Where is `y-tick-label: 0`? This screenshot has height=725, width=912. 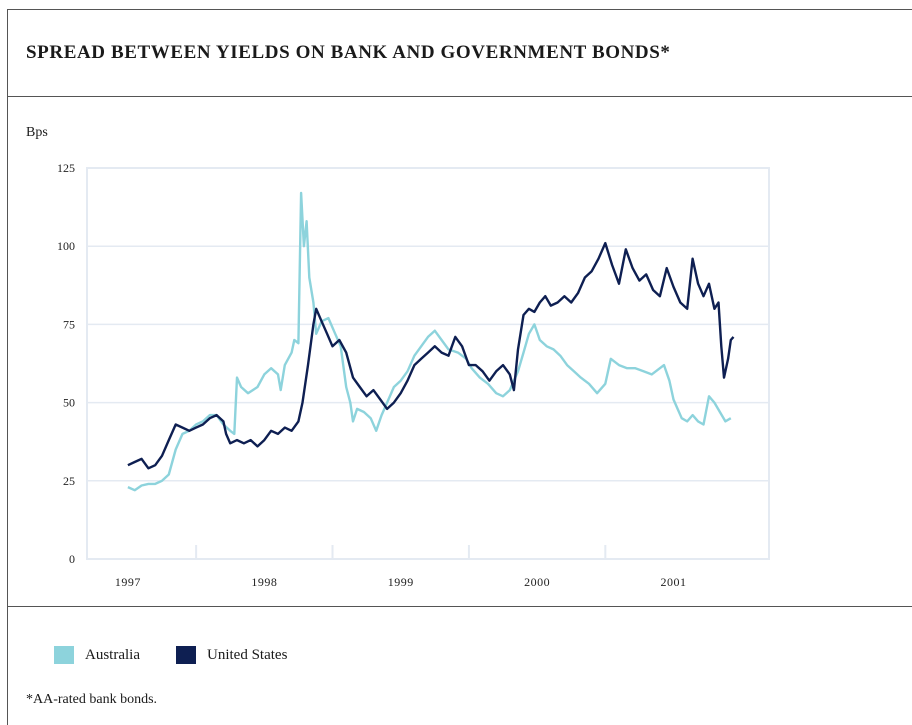
y-tick-label: 0 is located at coordinates (72, 559).